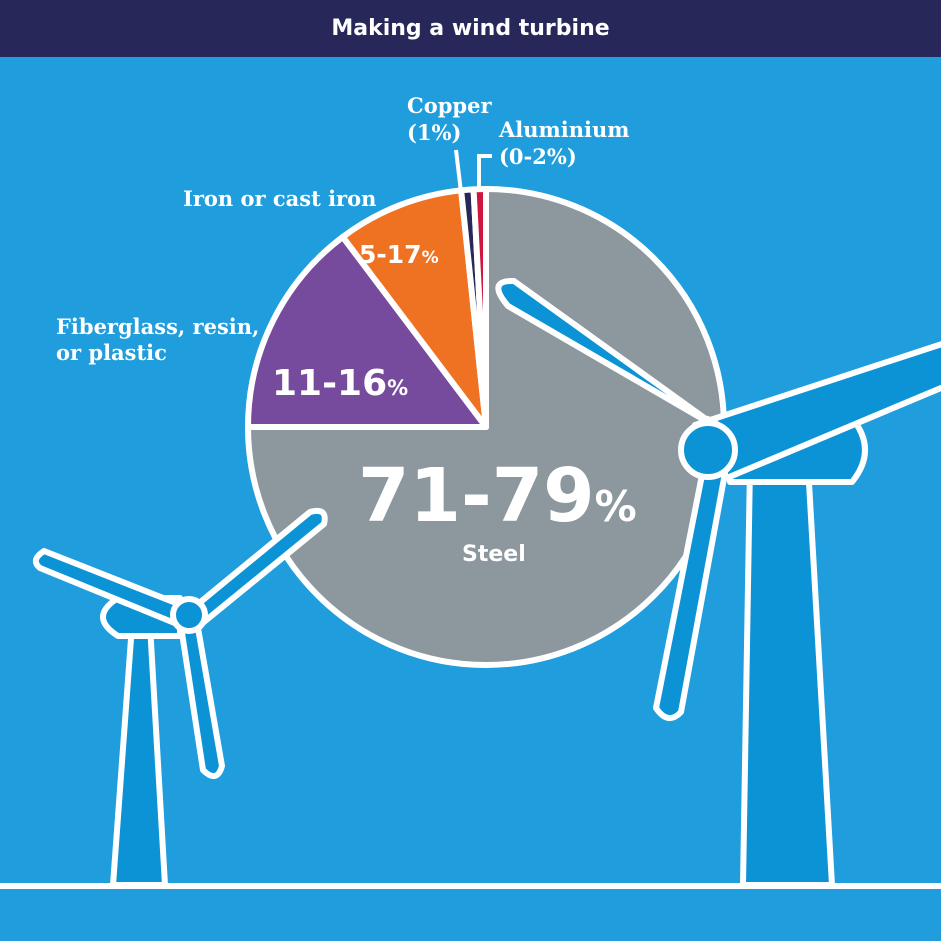 Image resolution: width=941 pixels, height=941 pixels. I want to click on value-copper: (1%), so click(434, 132).